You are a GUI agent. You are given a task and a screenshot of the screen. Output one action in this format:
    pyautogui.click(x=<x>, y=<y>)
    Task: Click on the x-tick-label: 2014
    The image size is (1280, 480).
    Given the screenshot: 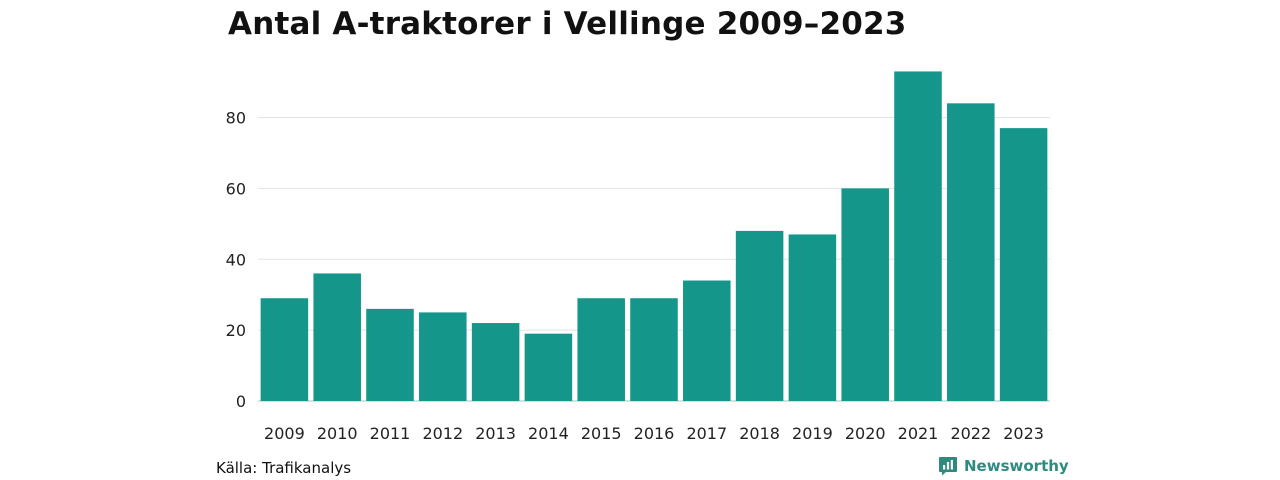 What is the action you would take?
    pyautogui.click(x=548, y=433)
    